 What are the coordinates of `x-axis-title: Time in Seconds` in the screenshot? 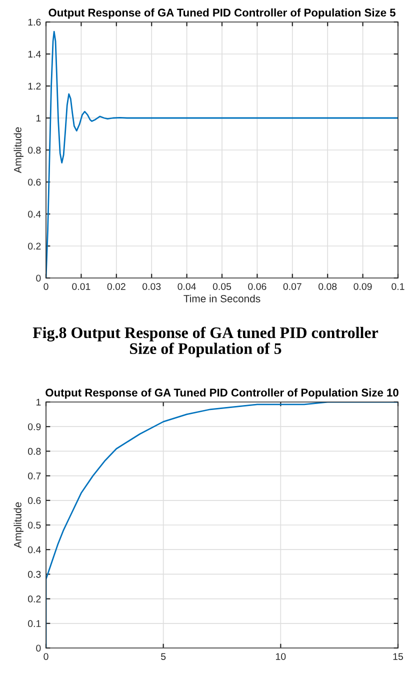 It's located at (222, 298).